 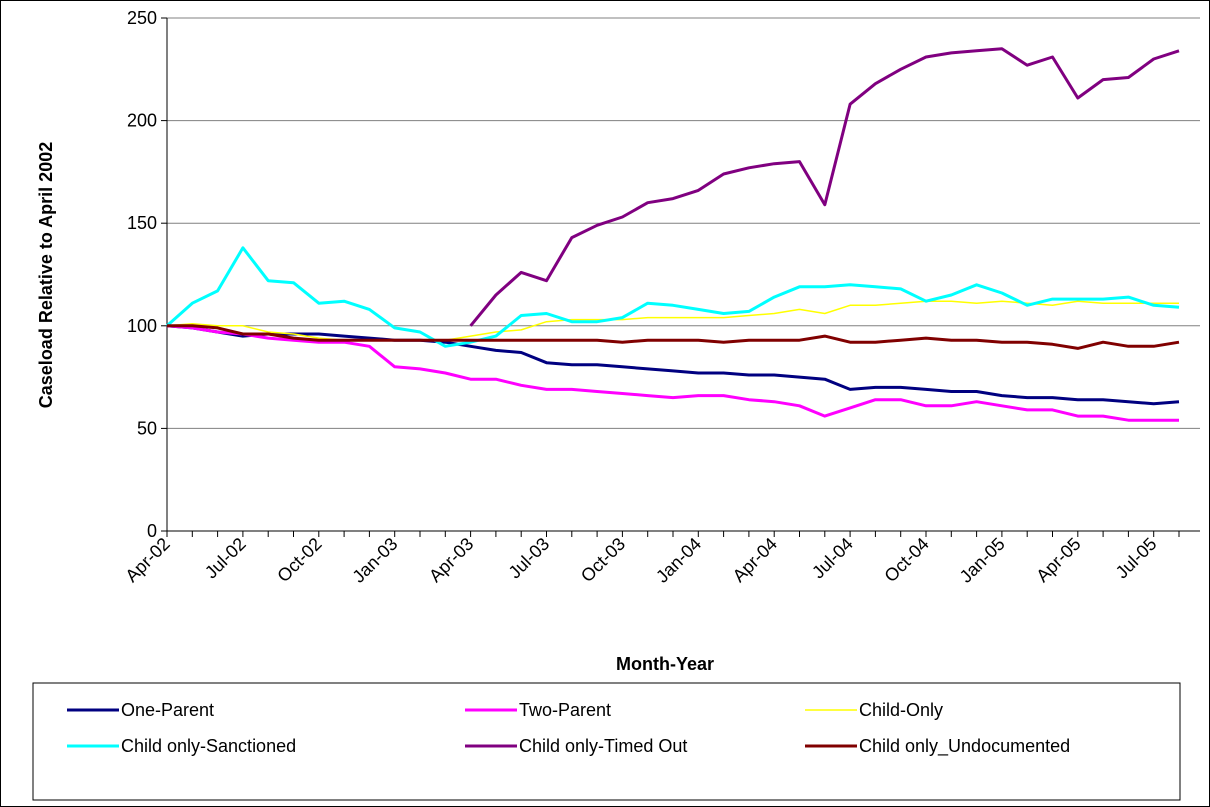 What do you see at coordinates (167, 710) in the screenshot?
I see `legend-label: One-Parent` at bounding box center [167, 710].